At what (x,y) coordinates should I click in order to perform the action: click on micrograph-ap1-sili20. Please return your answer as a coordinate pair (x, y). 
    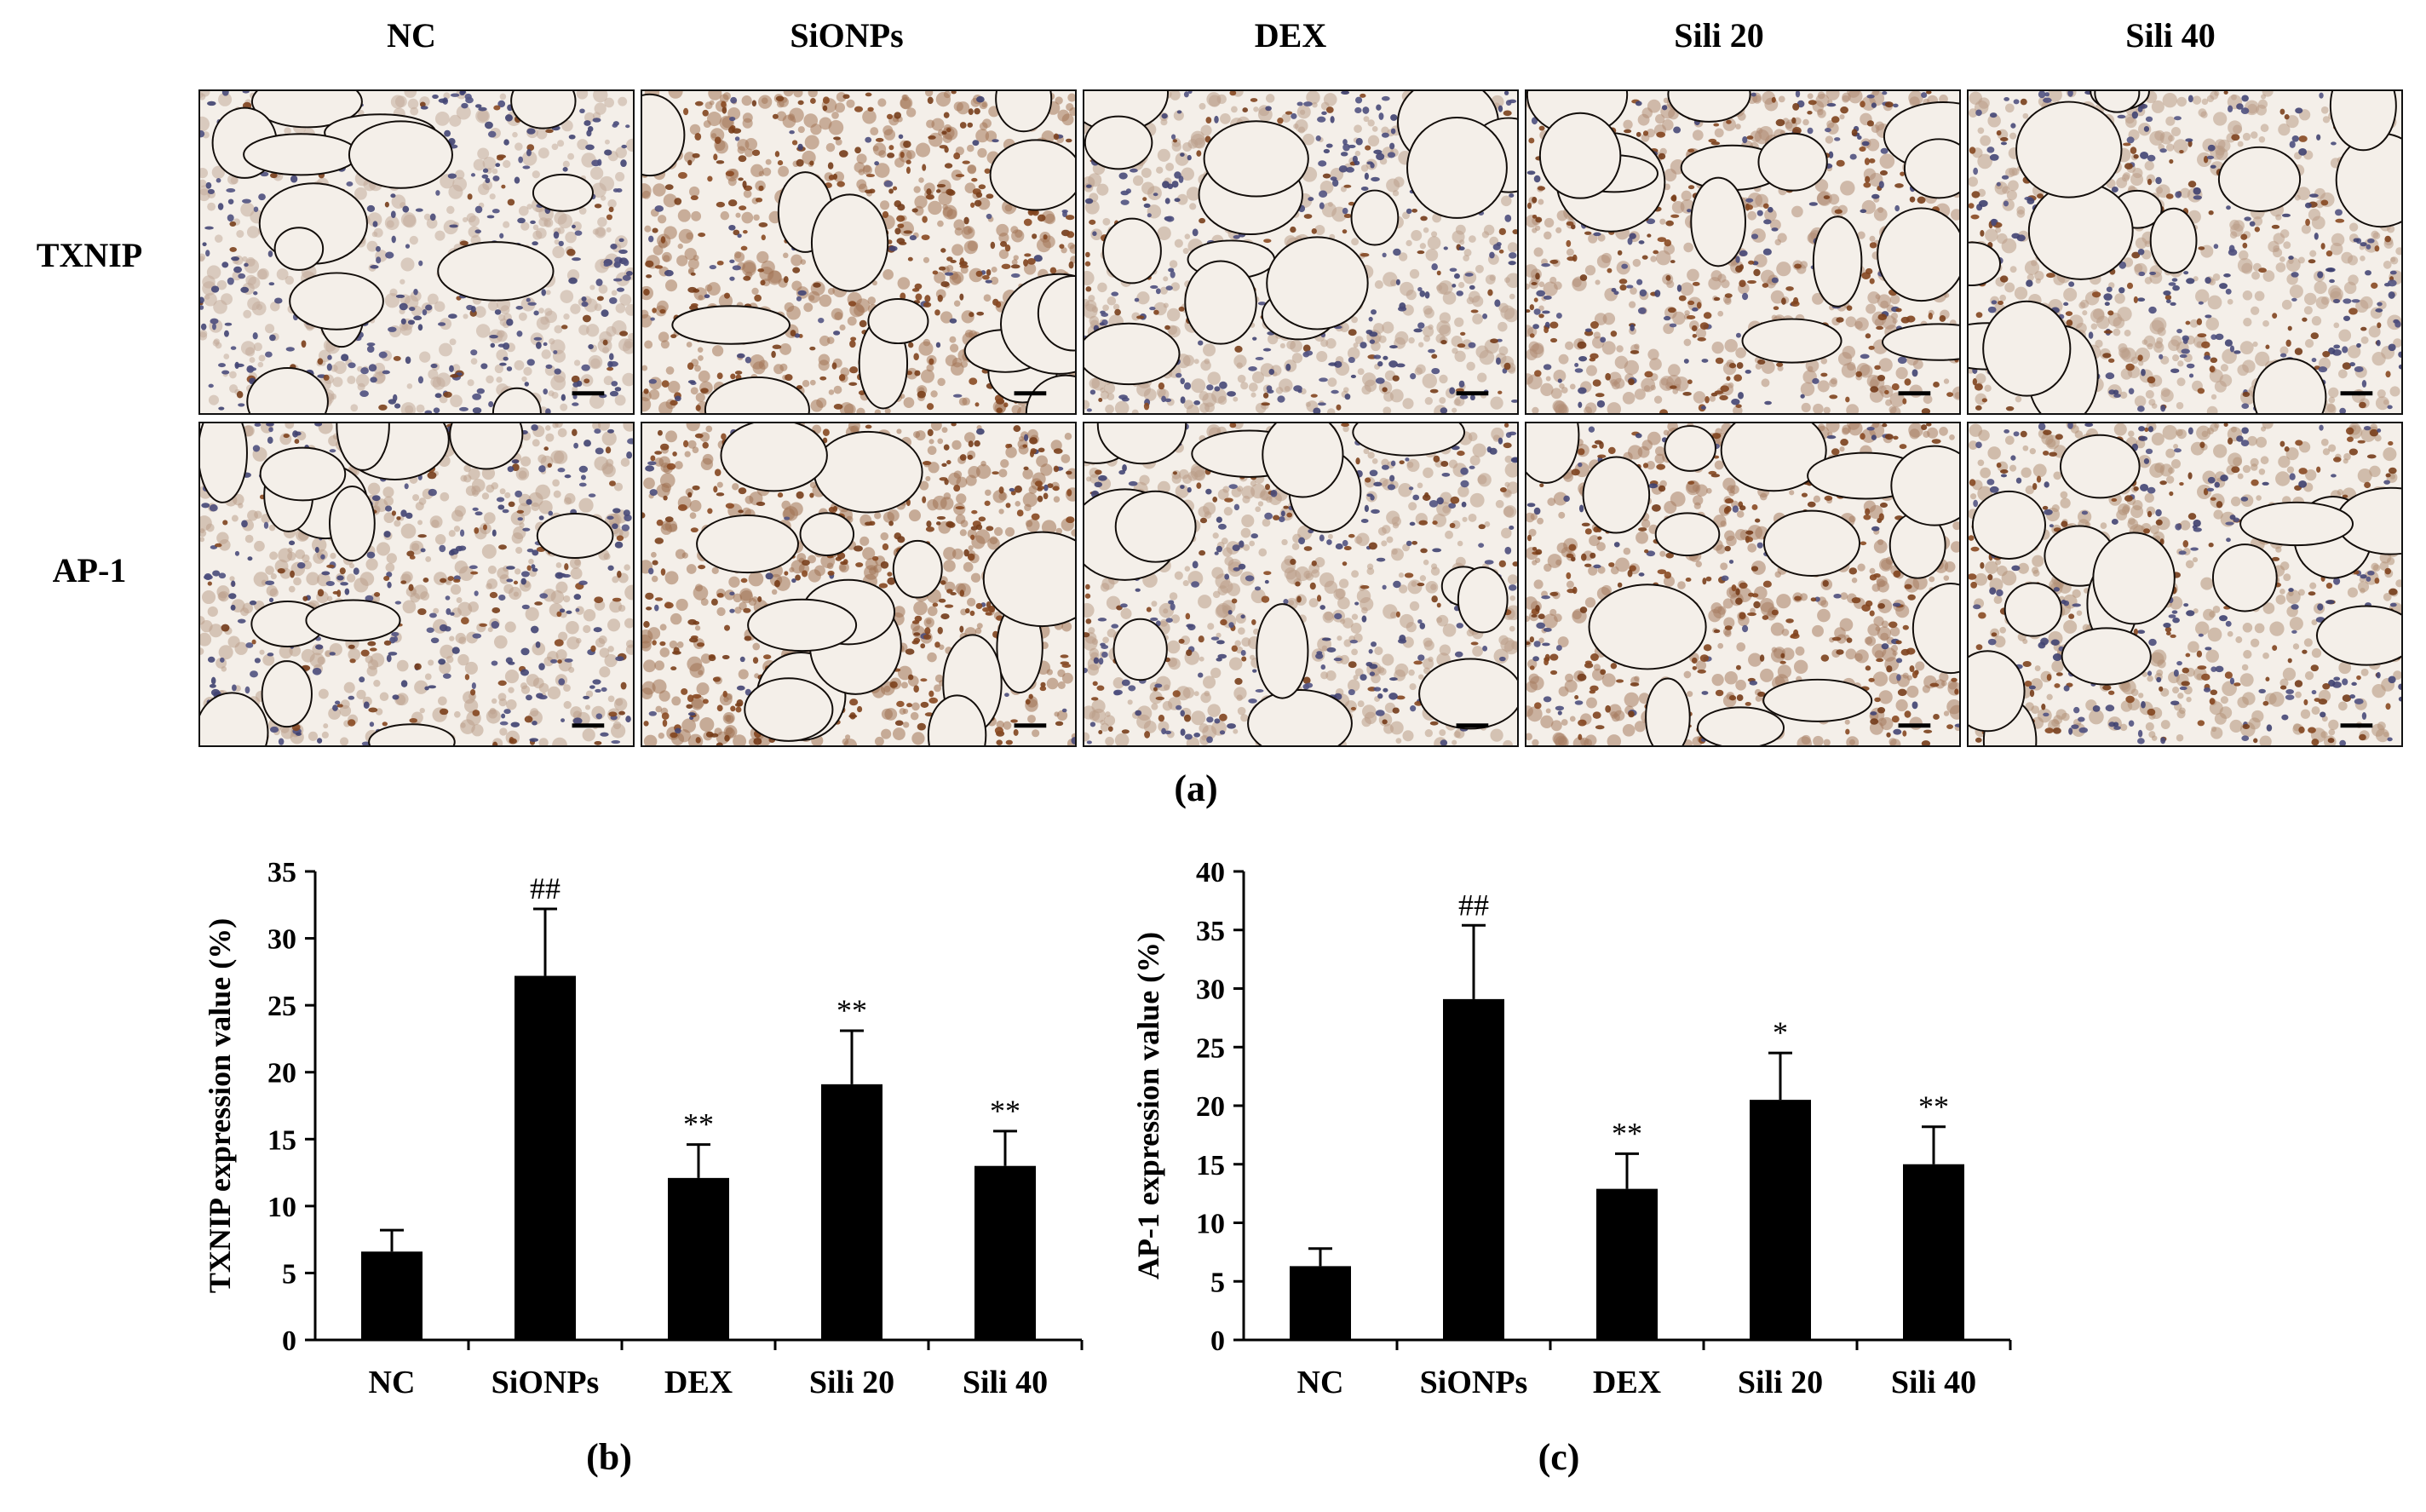
    Looking at the image, I should click on (1743, 584).